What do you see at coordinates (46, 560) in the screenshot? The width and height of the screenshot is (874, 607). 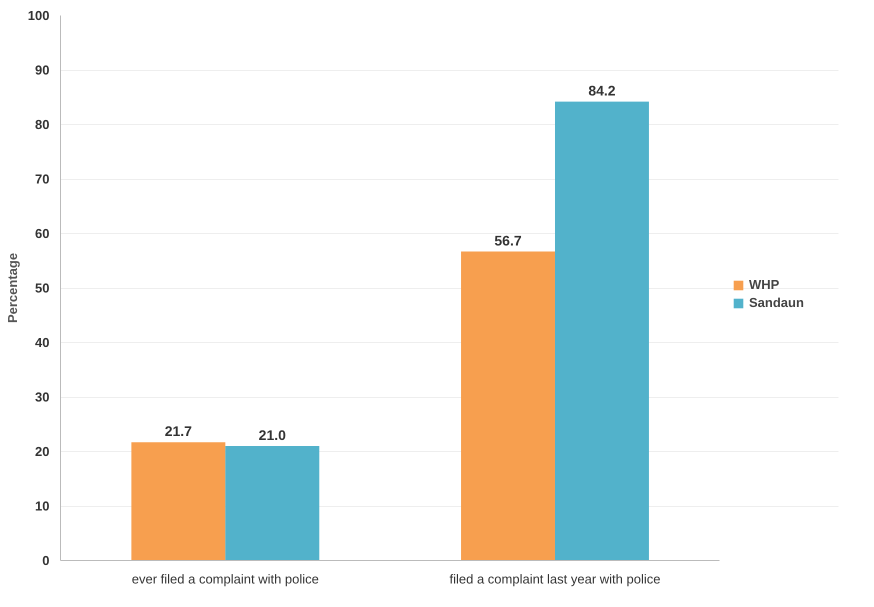 I see `y-tick-label: 0` at bounding box center [46, 560].